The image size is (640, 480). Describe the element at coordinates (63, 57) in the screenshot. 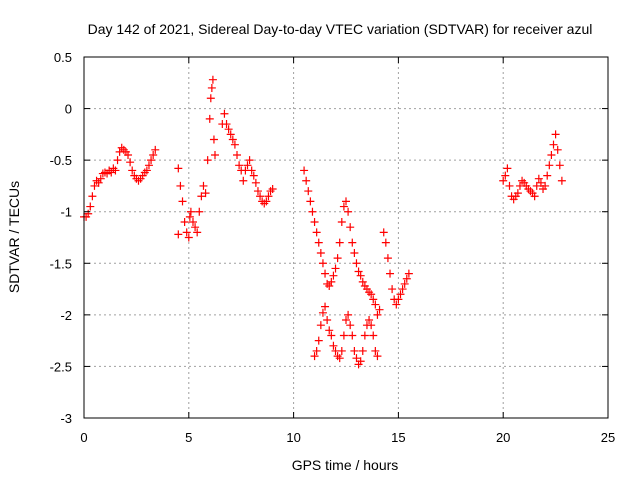

I see `y-tick-label: 0.5` at that location.